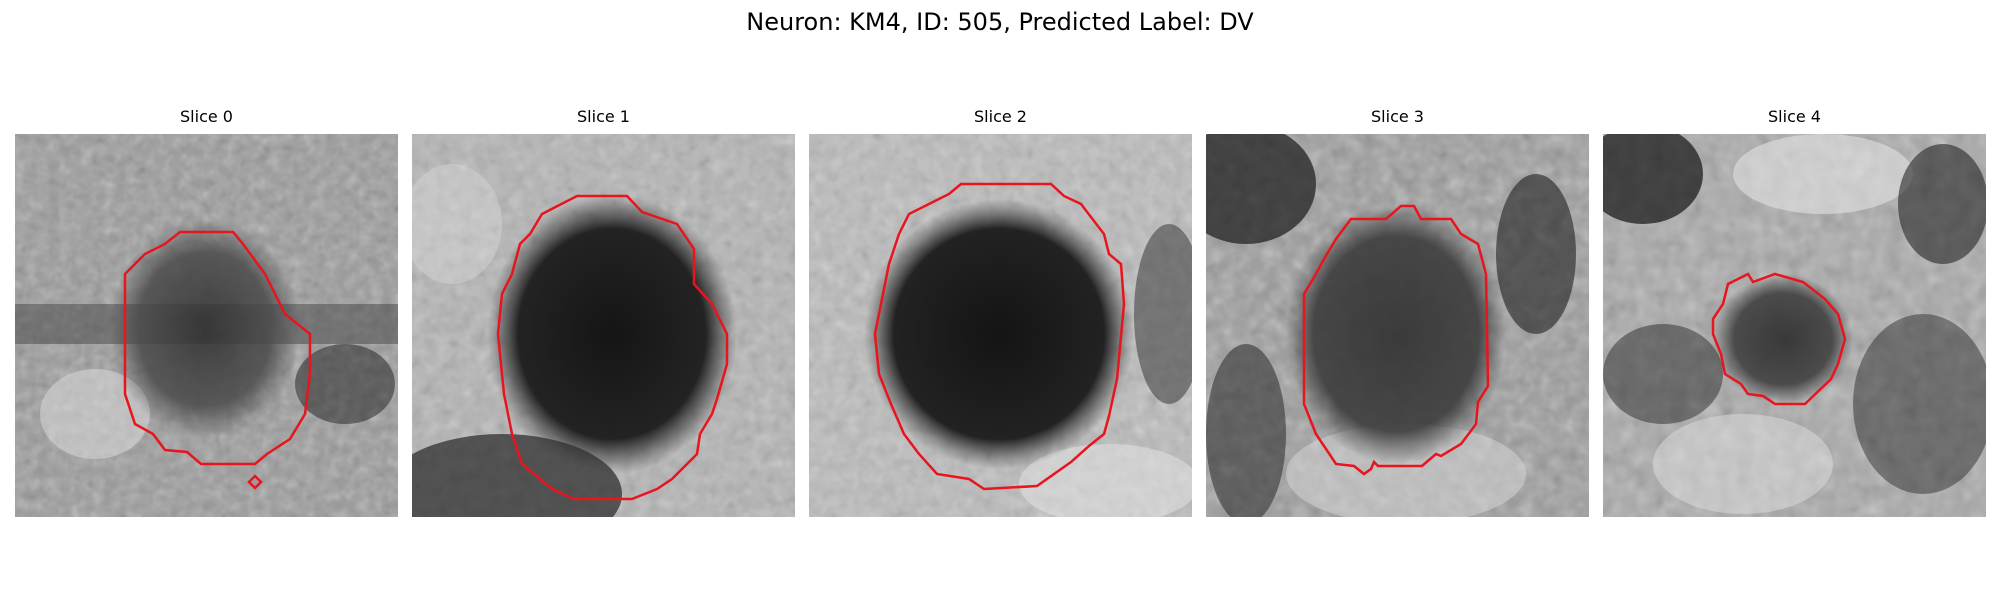 This screenshot has width=2000, height=600. Describe the element at coordinates (206, 116) in the screenshot. I see `slice-title-0: Slice 0` at that location.